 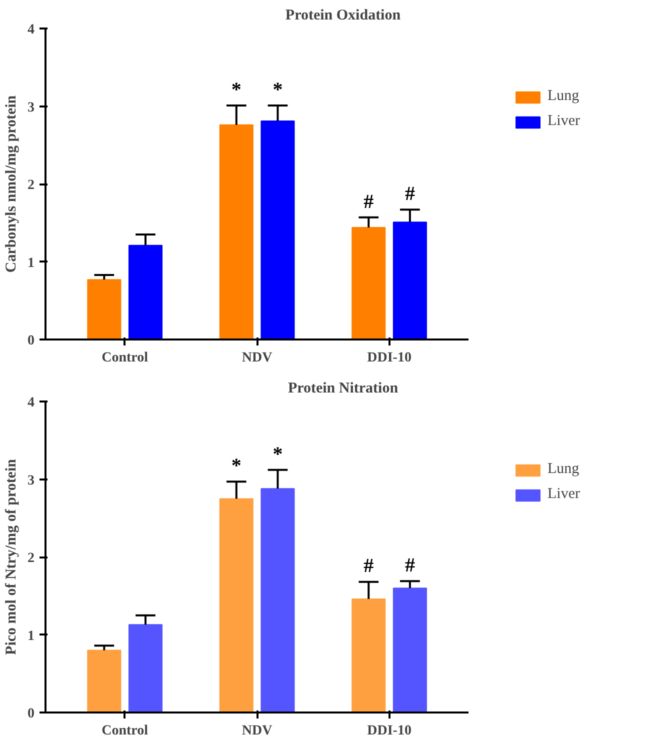 I want to click on y-axis-title: Pico mol of Ntry/mg of protein, so click(x=12, y=556).